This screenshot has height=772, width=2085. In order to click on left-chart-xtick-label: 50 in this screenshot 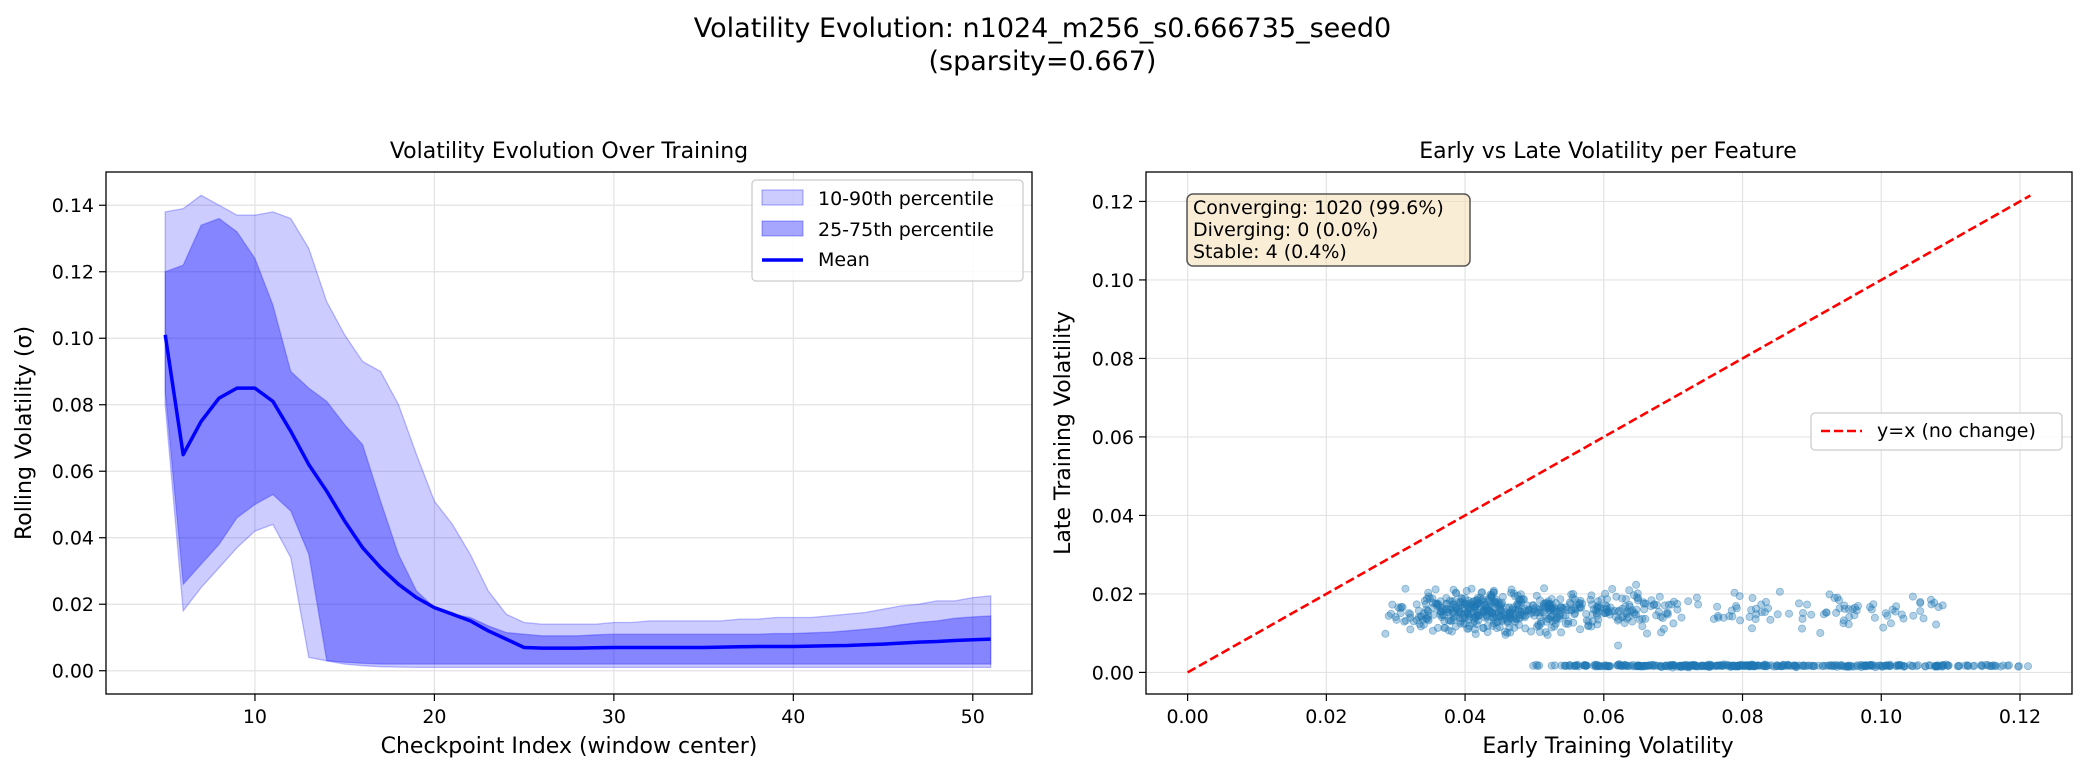, I will do `click(973, 717)`.